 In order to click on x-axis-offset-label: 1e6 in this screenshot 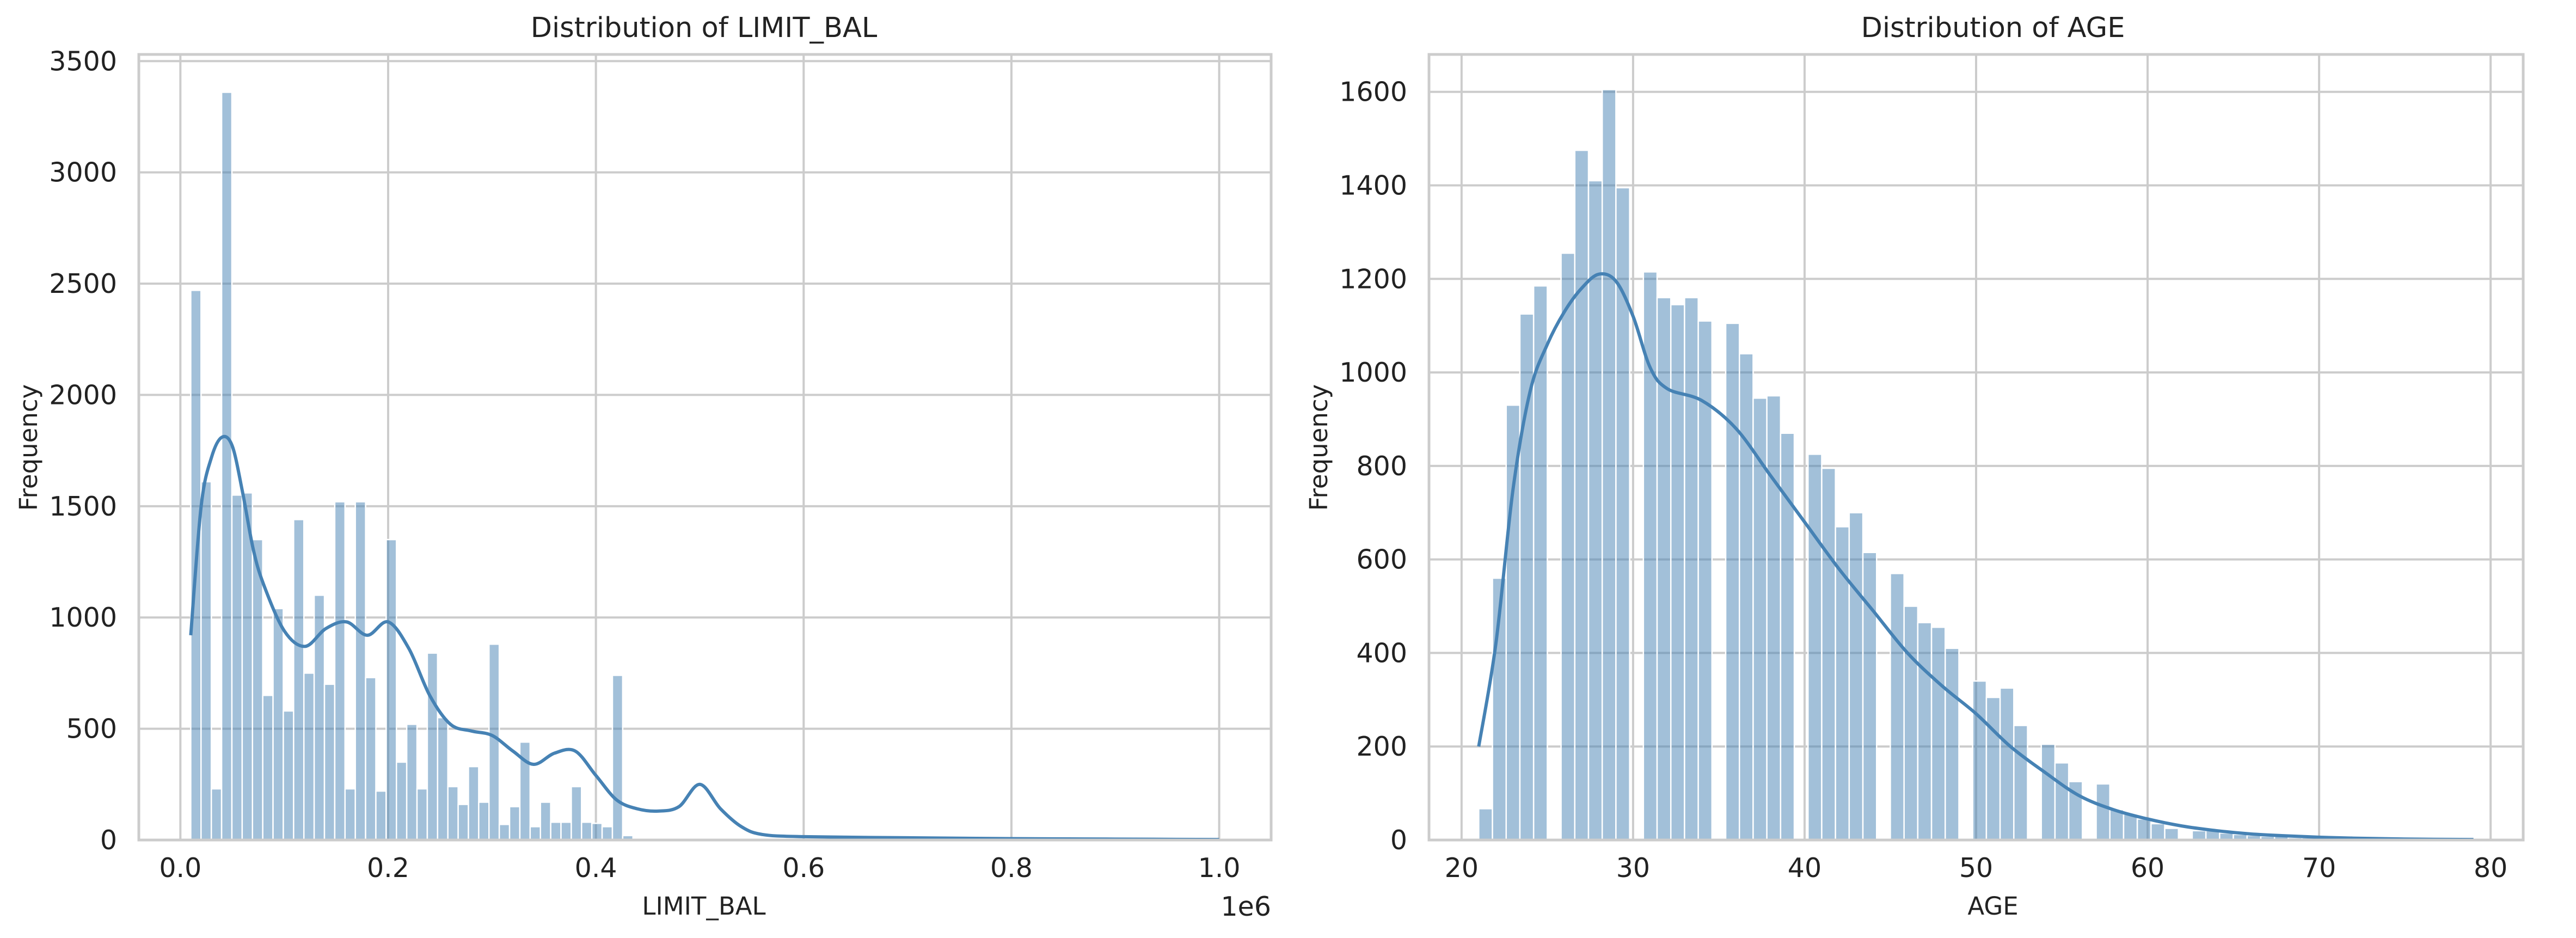, I will do `click(1246, 907)`.